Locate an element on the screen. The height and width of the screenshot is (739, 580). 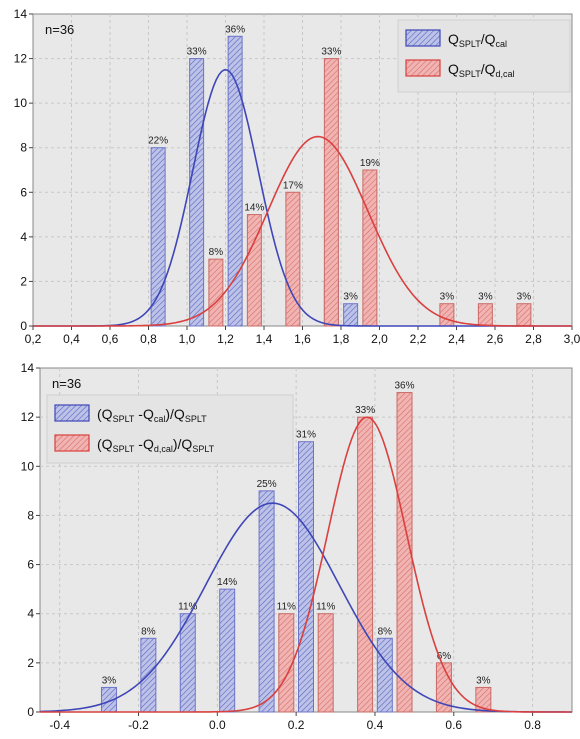
bar-percent-label: 17% is located at coordinates (293, 185).